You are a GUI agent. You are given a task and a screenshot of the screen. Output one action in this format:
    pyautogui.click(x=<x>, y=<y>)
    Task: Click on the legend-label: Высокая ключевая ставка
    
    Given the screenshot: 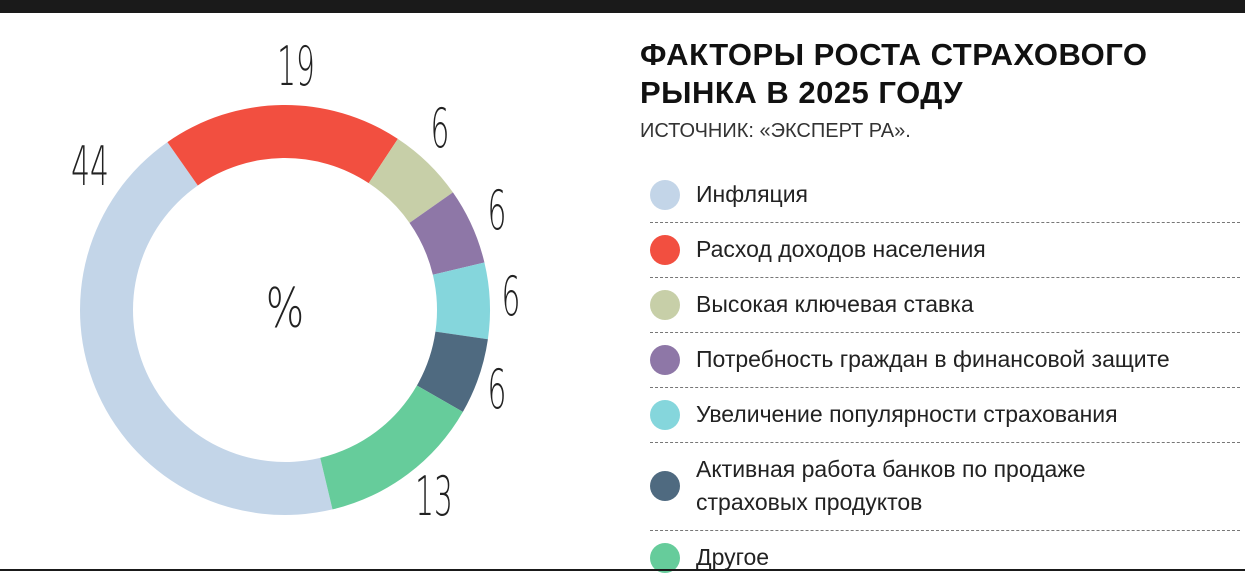 What is the action you would take?
    pyautogui.click(x=835, y=304)
    